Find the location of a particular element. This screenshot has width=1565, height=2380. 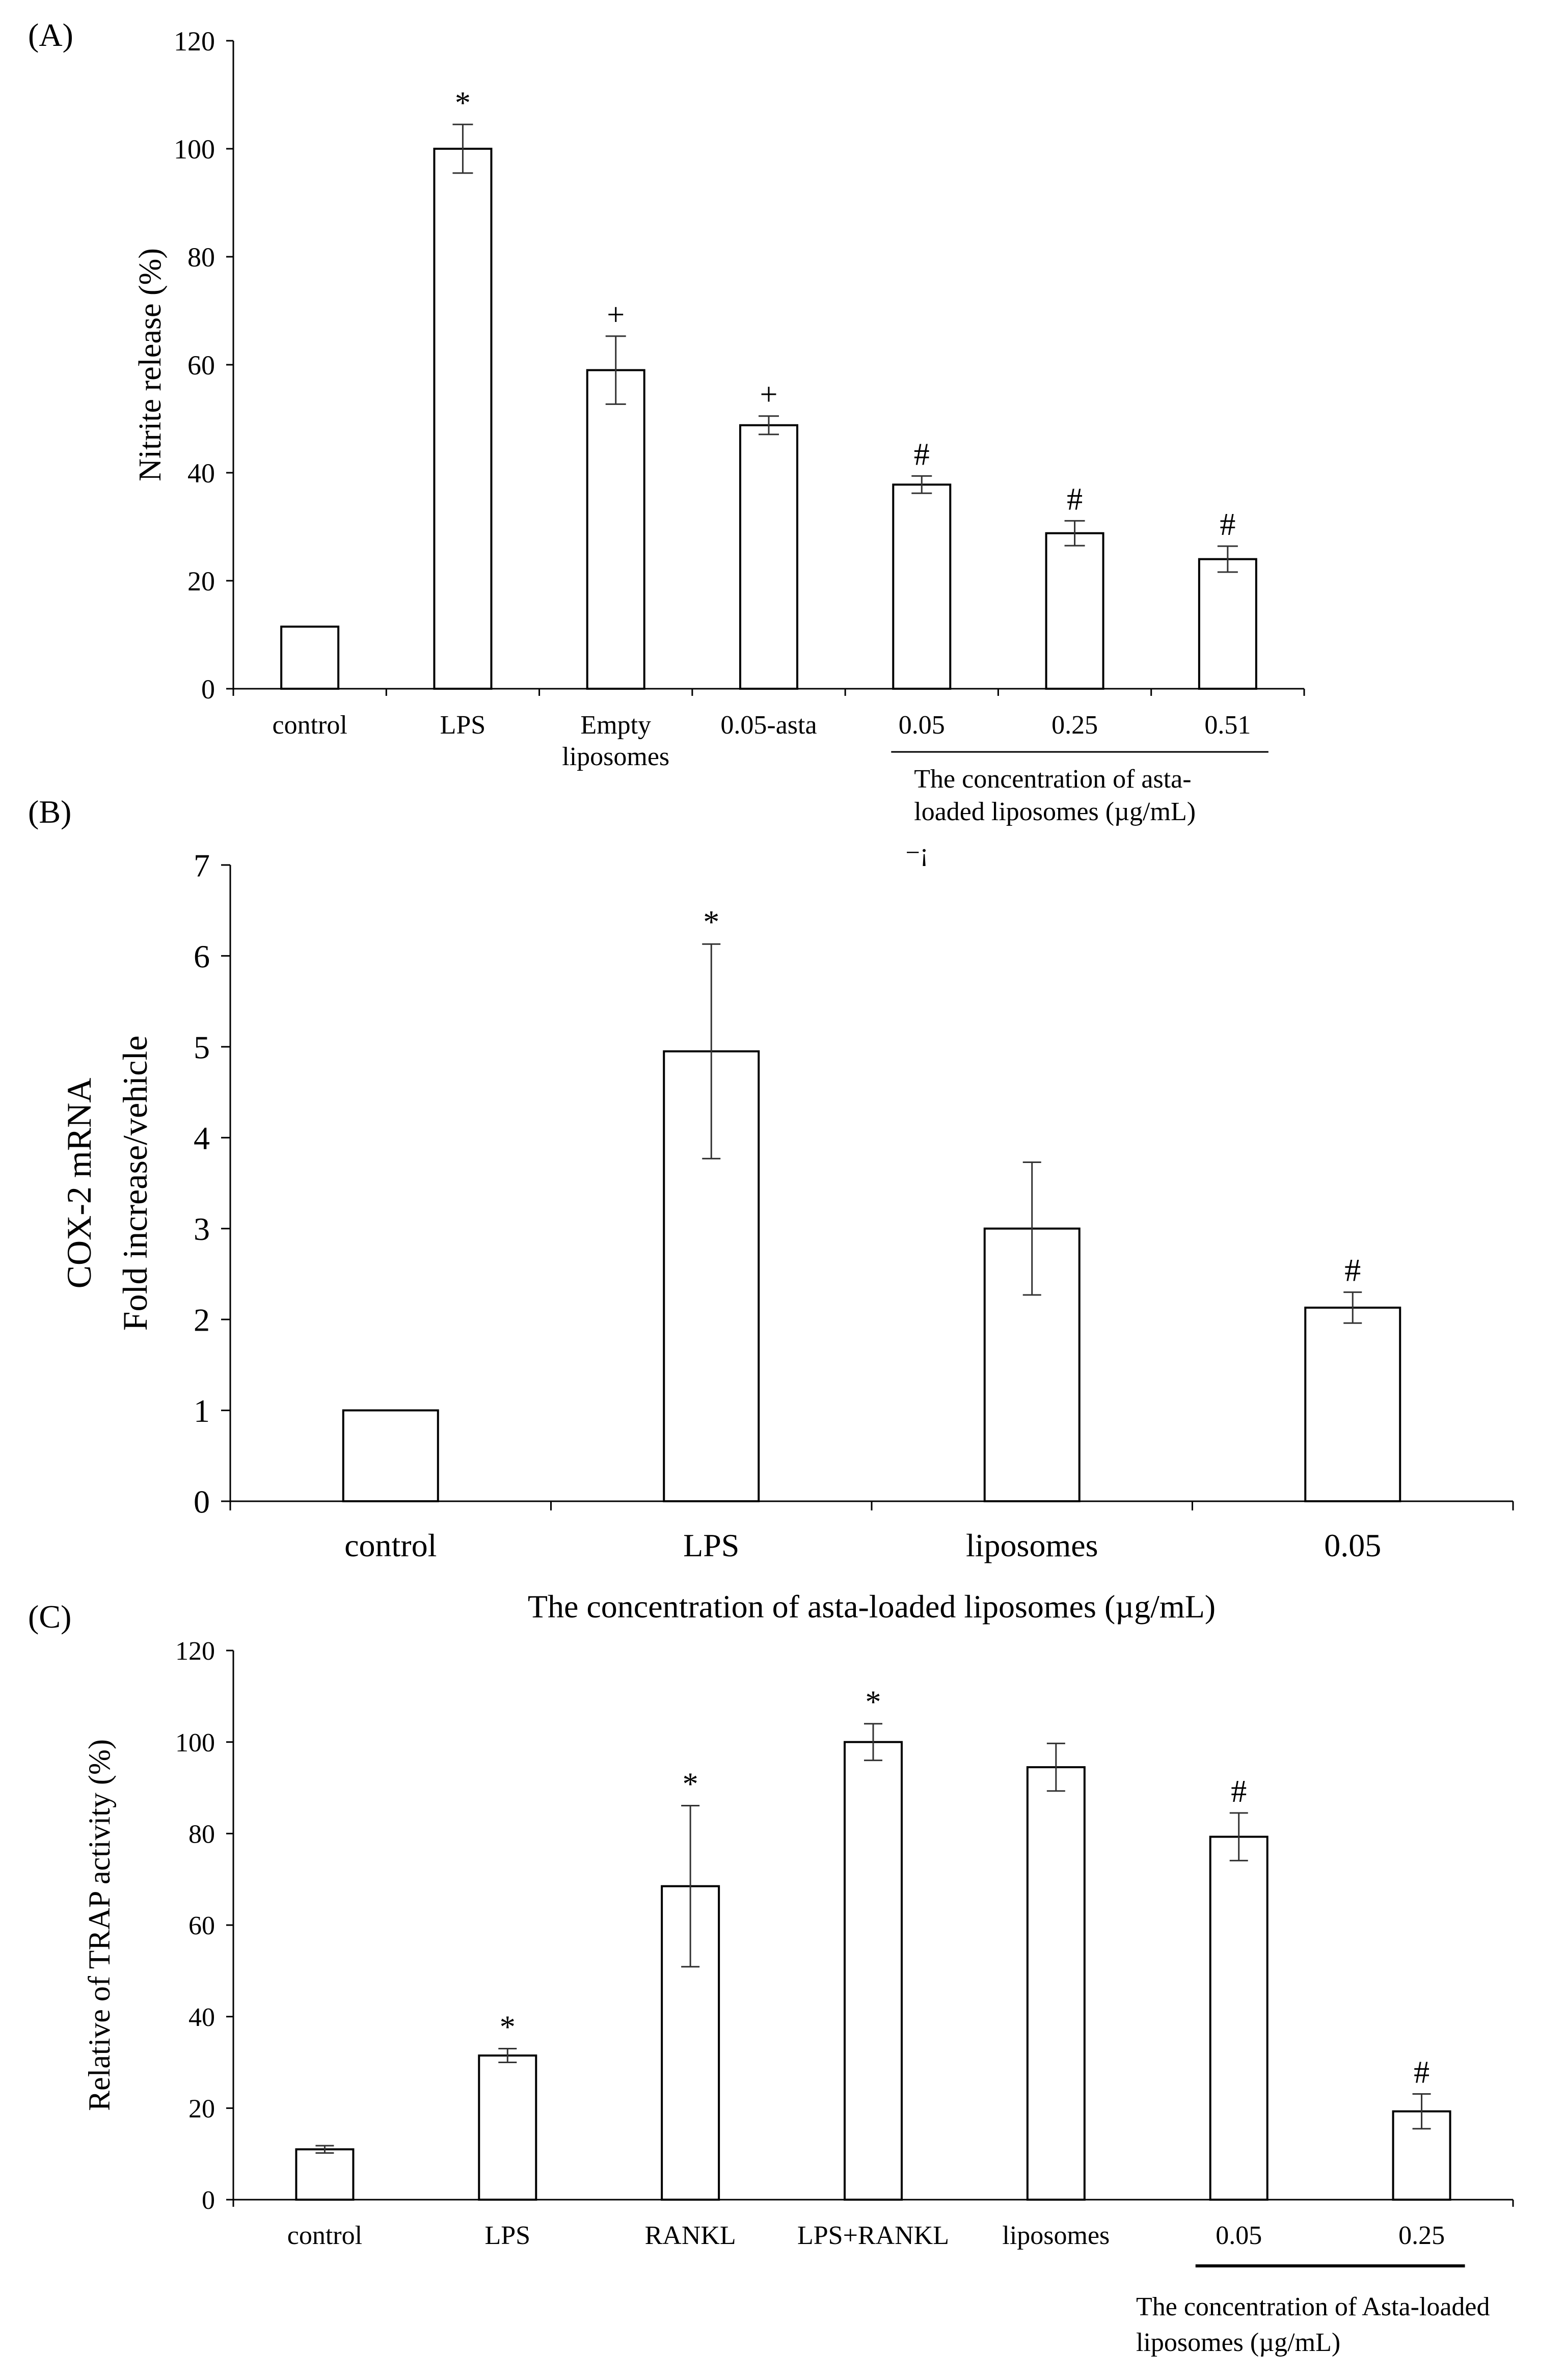

y-tick-label: 6 is located at coordinates (202, 956).